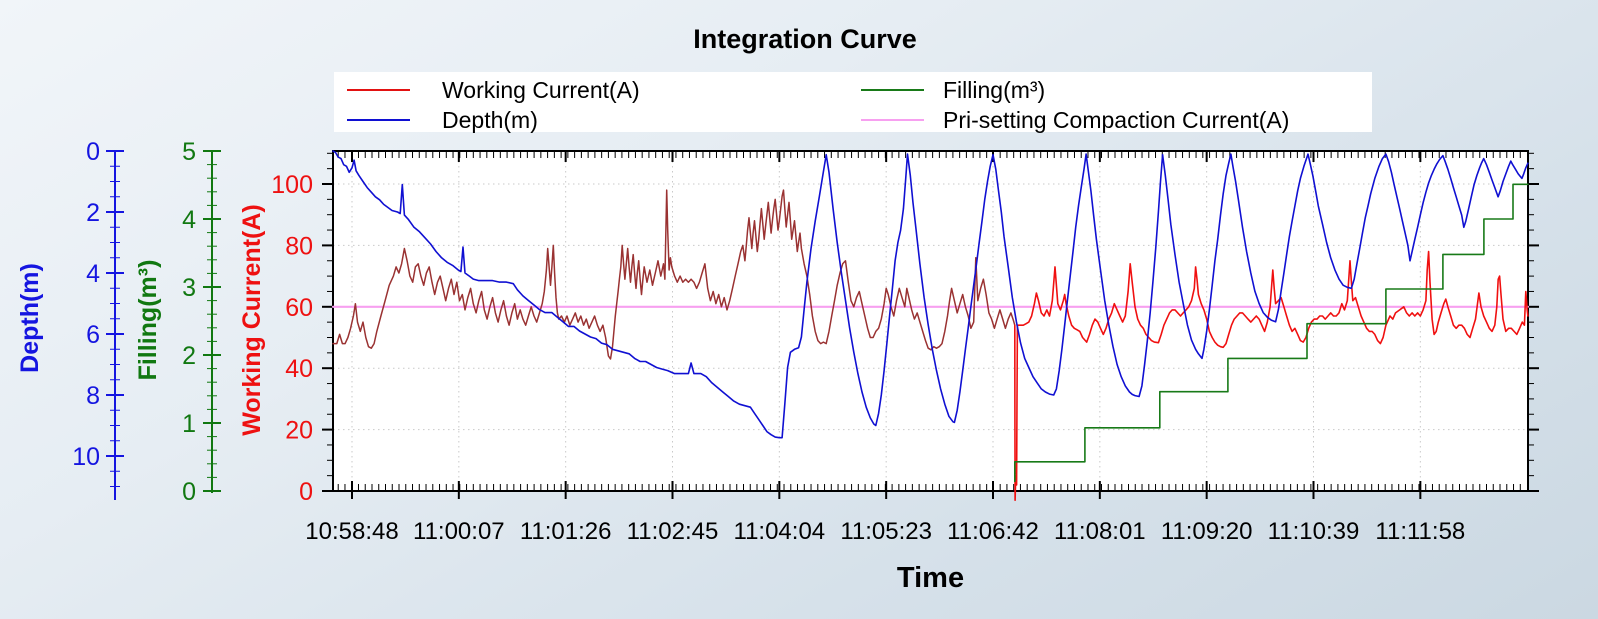 The height and width of the screenshot is (619, 1598). Describe the element at coordinates (299, 246) in the screenshot. I see `svg-text: 80` at that location.